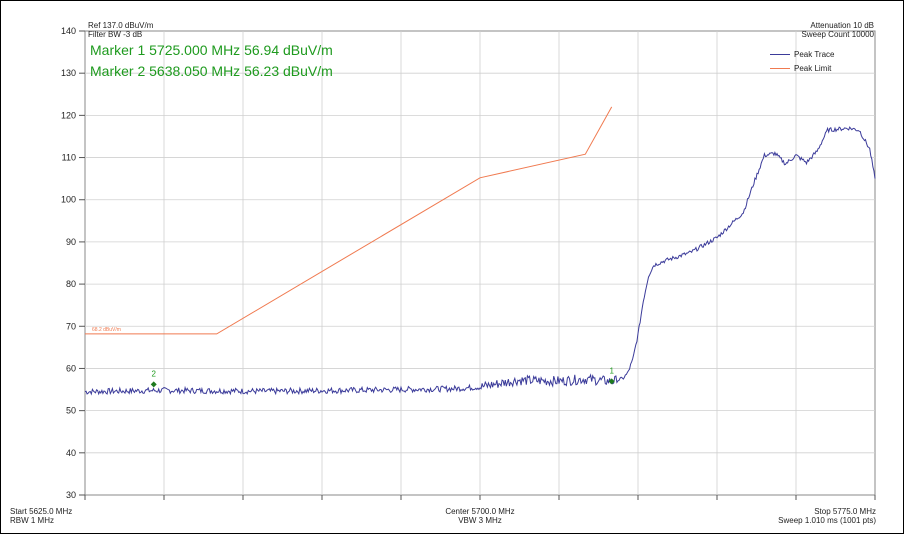 The width and height of the screenshot is (906, 536). What do you see at coordinates (71, 411) in the screenshot?
I see `y-tick-label: 50` at bounding box center [71, 411].